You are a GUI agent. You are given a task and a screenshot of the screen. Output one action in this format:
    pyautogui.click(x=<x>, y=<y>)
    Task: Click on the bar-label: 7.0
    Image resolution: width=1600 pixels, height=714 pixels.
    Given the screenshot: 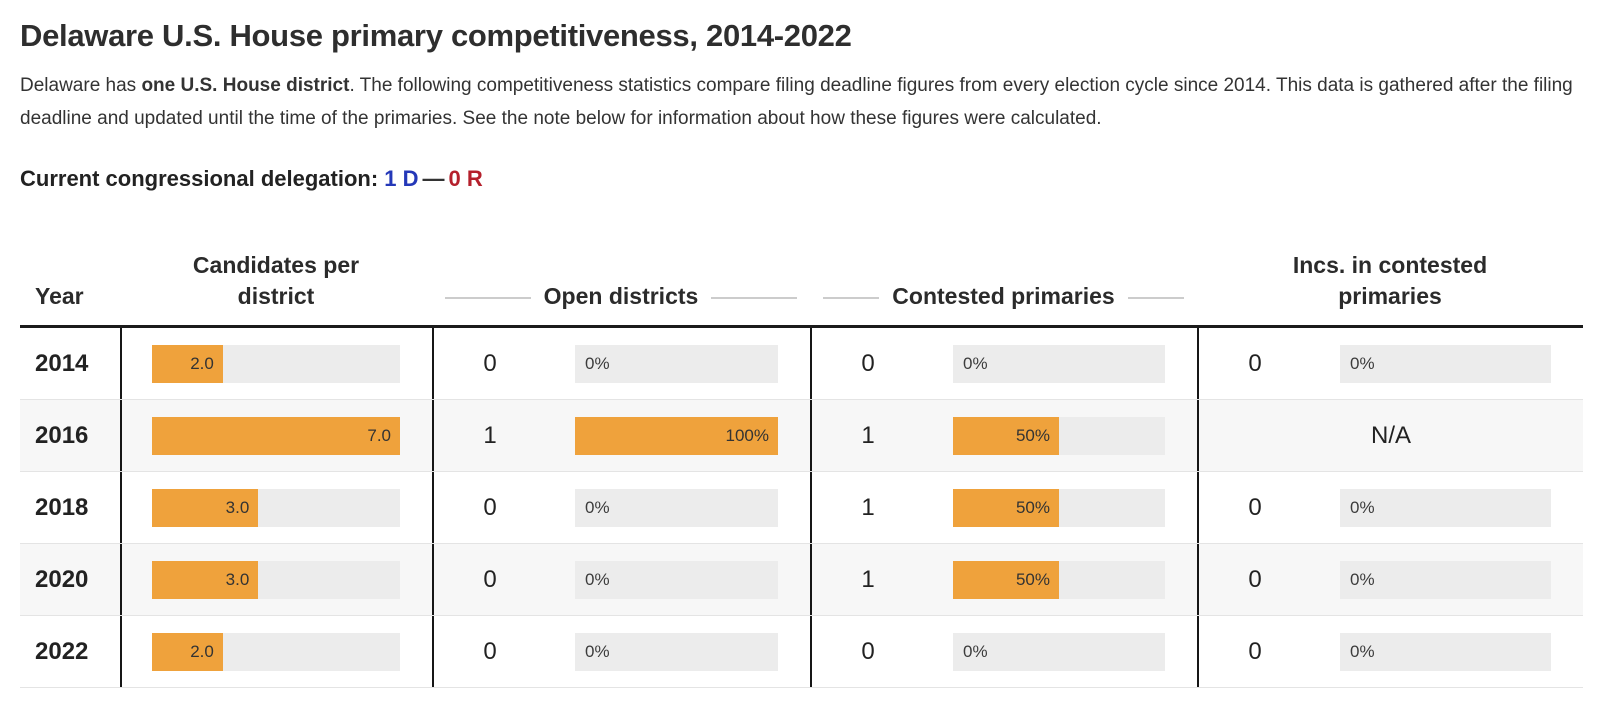 What is the action you would take?
    pyautogui.click(x=379, y=435)
    